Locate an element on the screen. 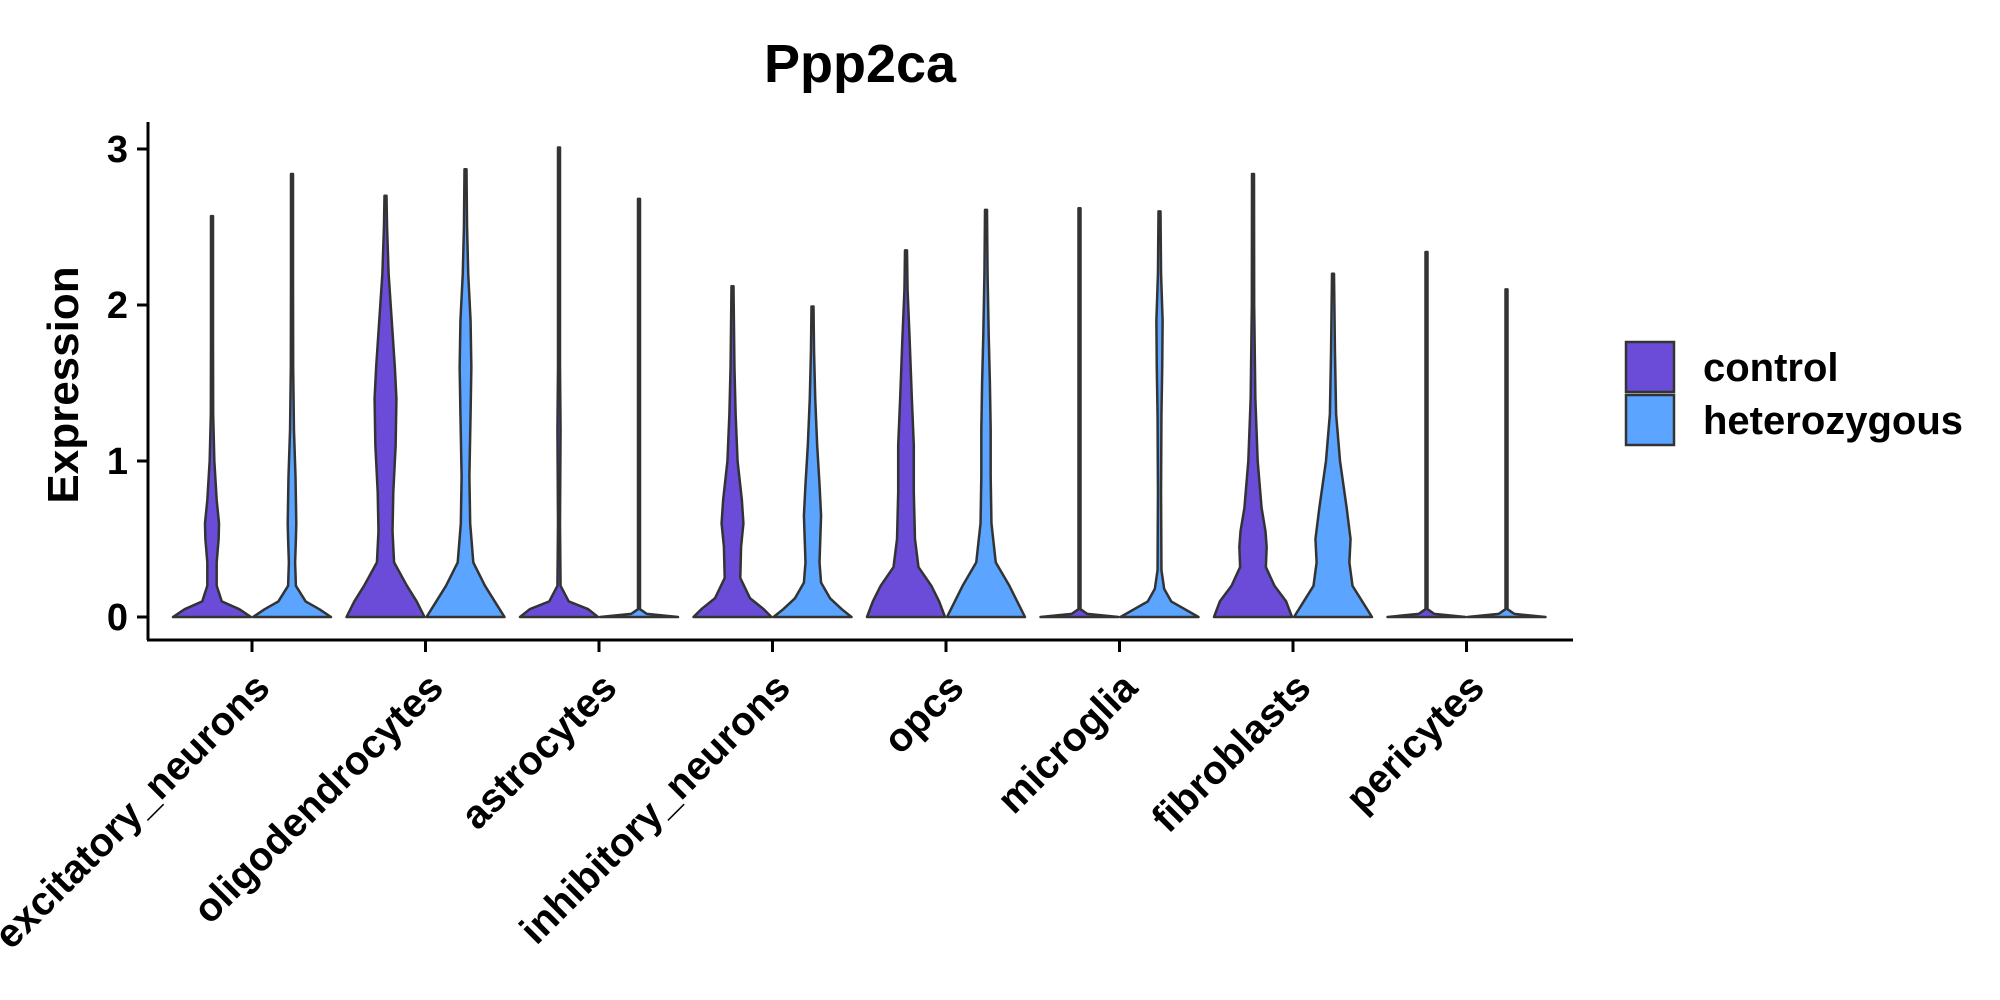  violin-heterozygous-inhibitory_neurons is located at coordinates (812, 462).